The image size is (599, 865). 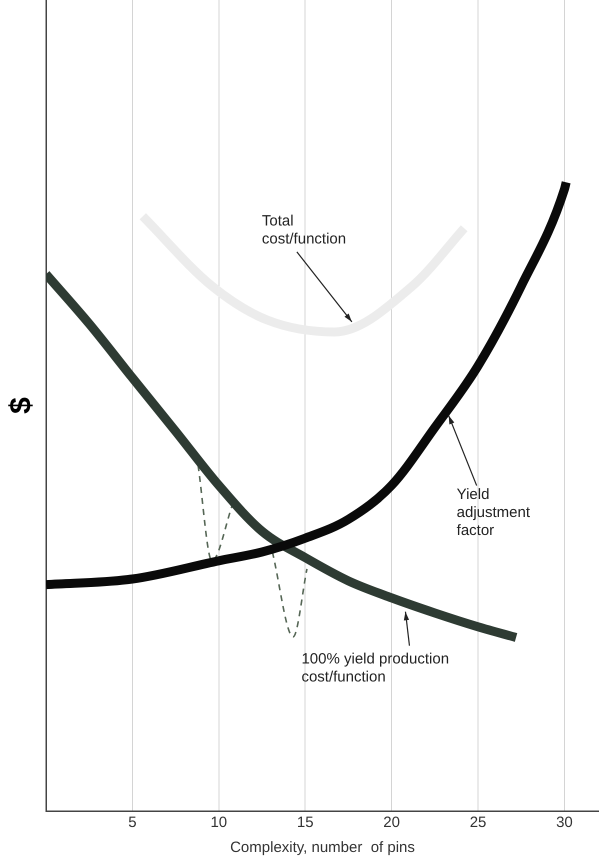 What do you see at coordinates (322, 847) in the screenshot?
I see `x-axis-title: Complexity, number of pins` at bounding box center [322, 847].